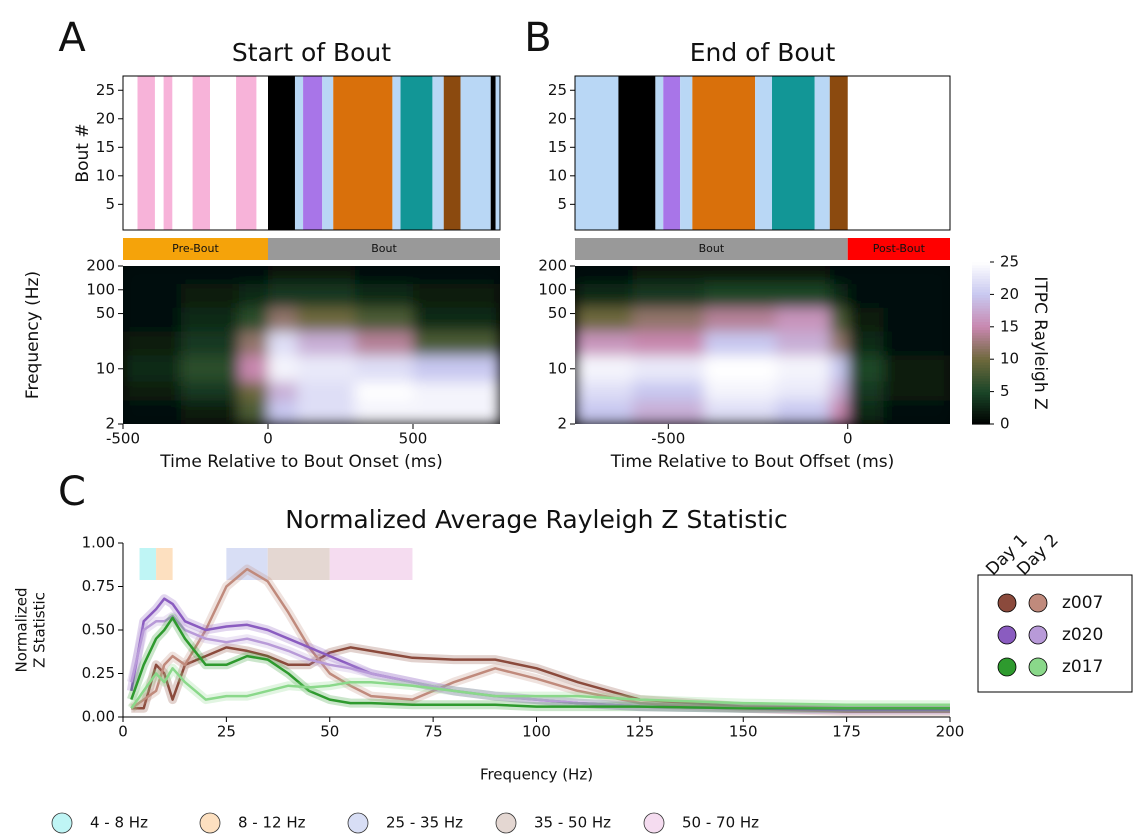 The width and height of the screenshot is (1135, 835). I want to click on x-tick-label: -500, so click(123, 439).